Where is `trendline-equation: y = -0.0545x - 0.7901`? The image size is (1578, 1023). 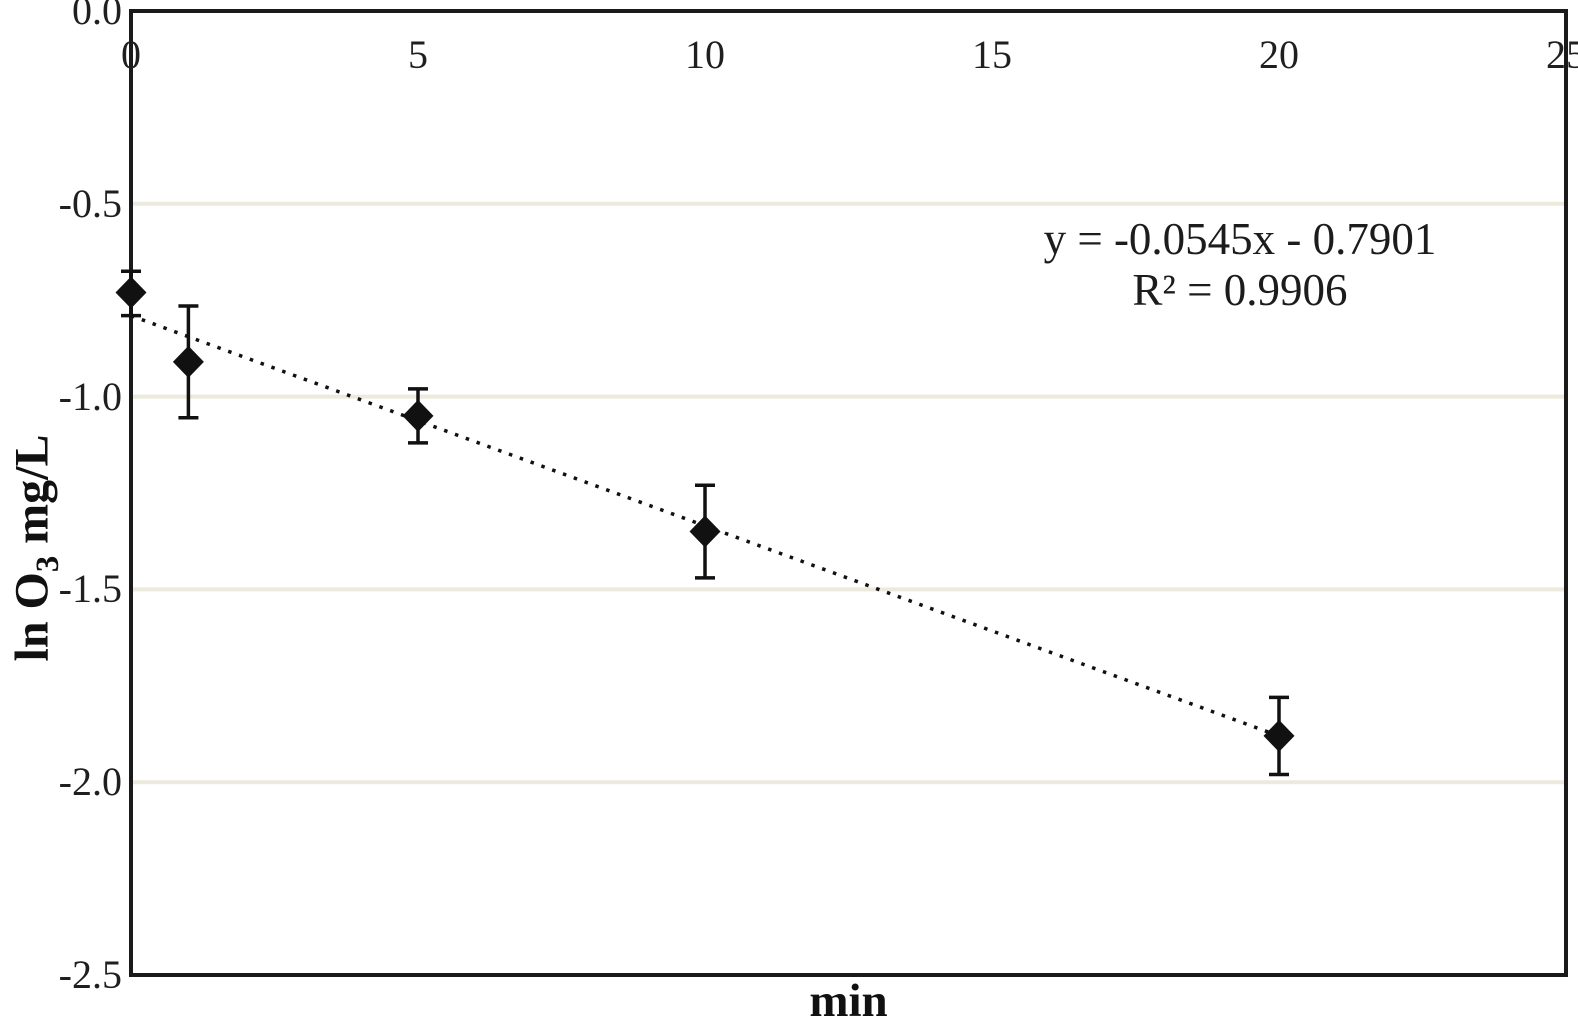
trendline-equation: y = -0.0545x - 0.7901 is located at coordinates (1240, 239).